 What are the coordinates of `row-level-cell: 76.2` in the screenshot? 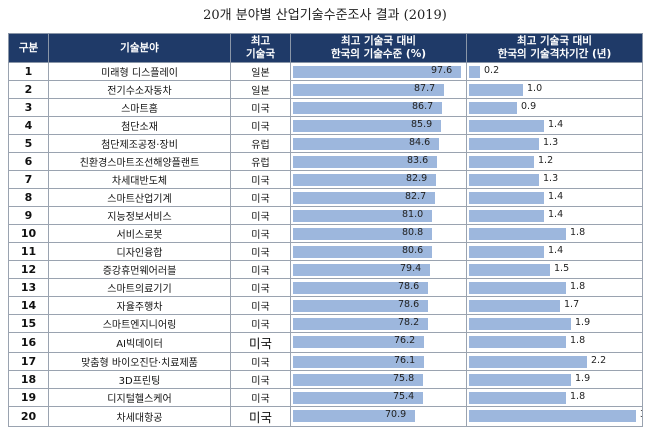 It's located at (378, 342).